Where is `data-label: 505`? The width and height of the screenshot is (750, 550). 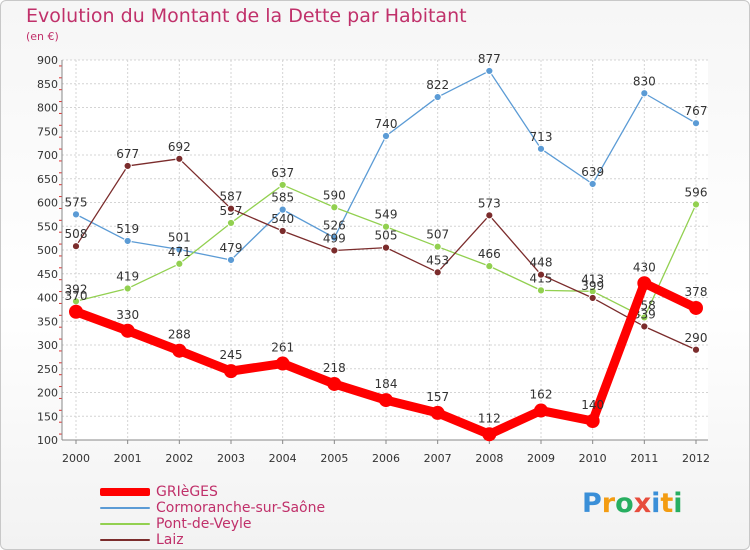
data-label: 505 is located at coordinates (386, 236).